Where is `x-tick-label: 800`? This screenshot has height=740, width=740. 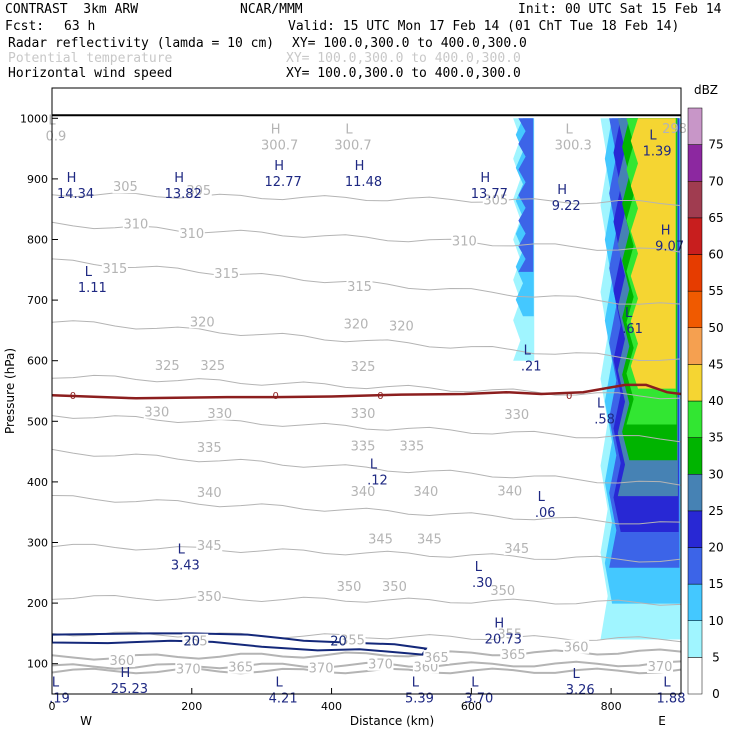 x-tick-label: 800 is located at coordinates (611, 706).